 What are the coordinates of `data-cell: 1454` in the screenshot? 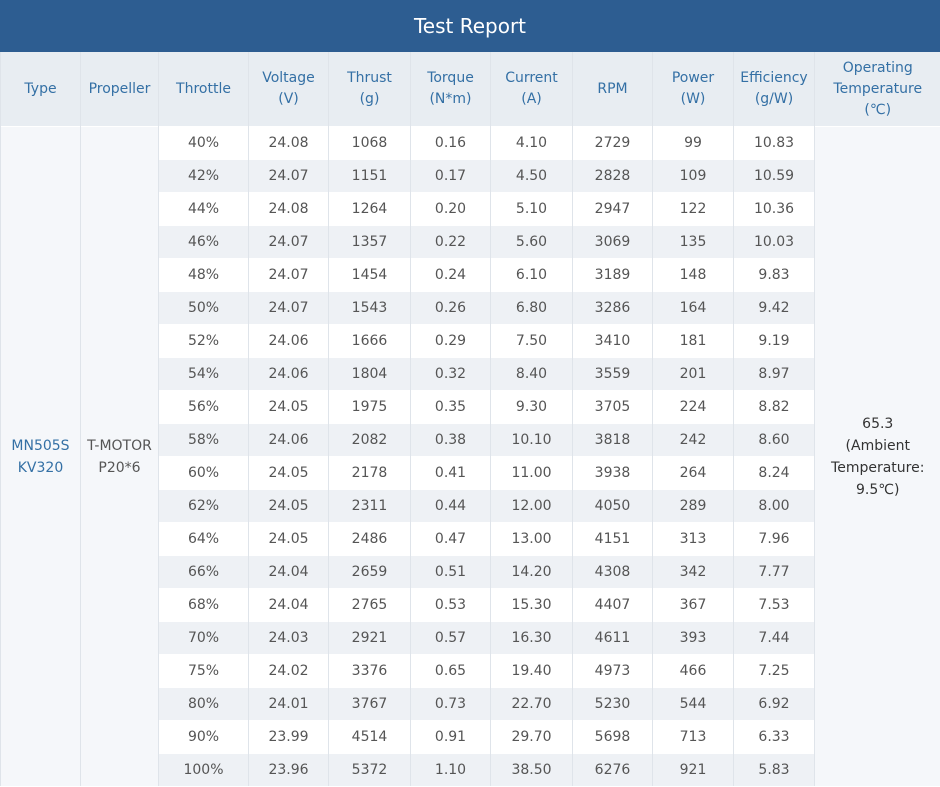 It's located at (369, 275).